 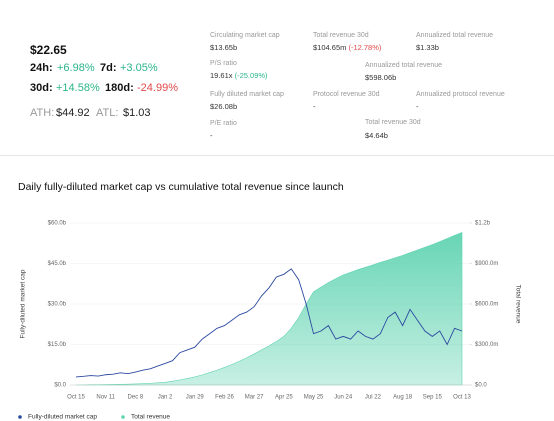 I want to click on x-tick-label: Jan 2, so click(x=165, y=398).